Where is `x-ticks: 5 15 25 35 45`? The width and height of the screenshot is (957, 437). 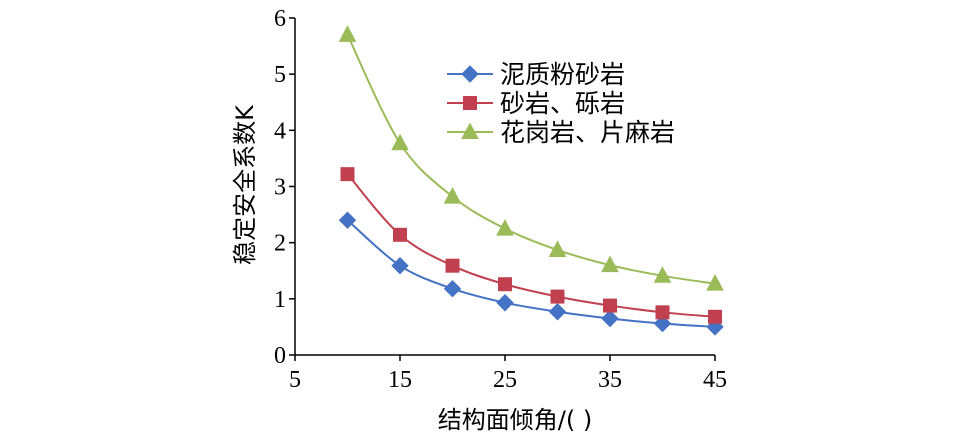
x-ticks: 5 15 25 35 45 is located at coordinates (508, 374).